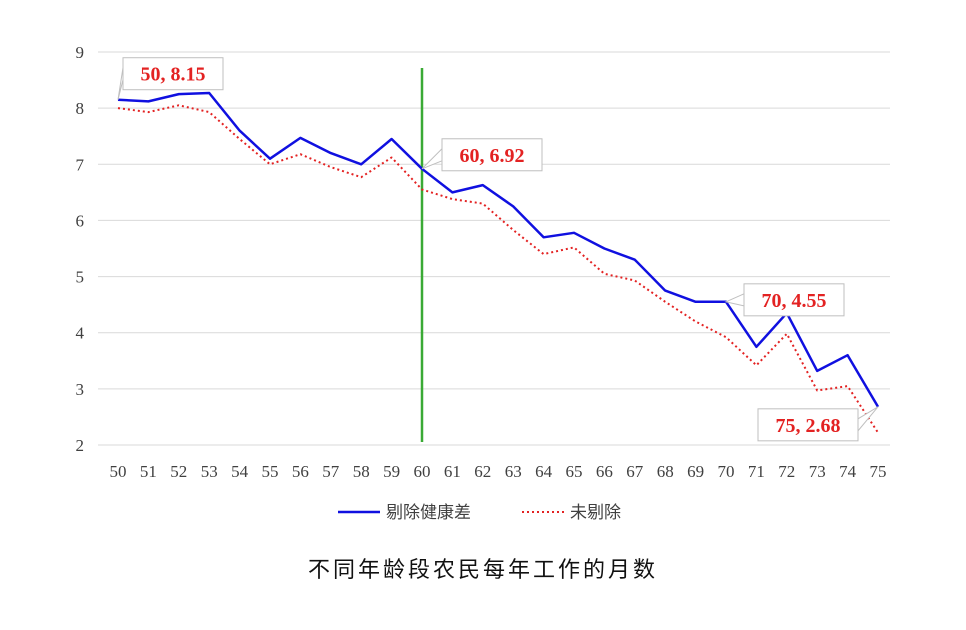 The image size is (966, 630). Describe the element at coordinates (482, 570) in the screenshot. I see `chart-title: 不同年龄段农民每年工作的月数` at that location.